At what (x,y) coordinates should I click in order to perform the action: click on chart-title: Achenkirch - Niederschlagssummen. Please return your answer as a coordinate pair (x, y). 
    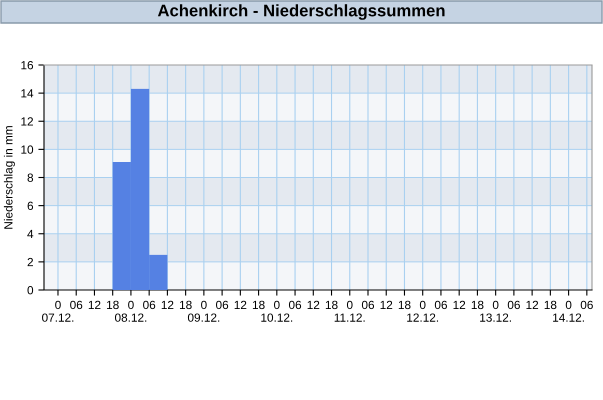
    Looking at the image, I should click on (301, 12).